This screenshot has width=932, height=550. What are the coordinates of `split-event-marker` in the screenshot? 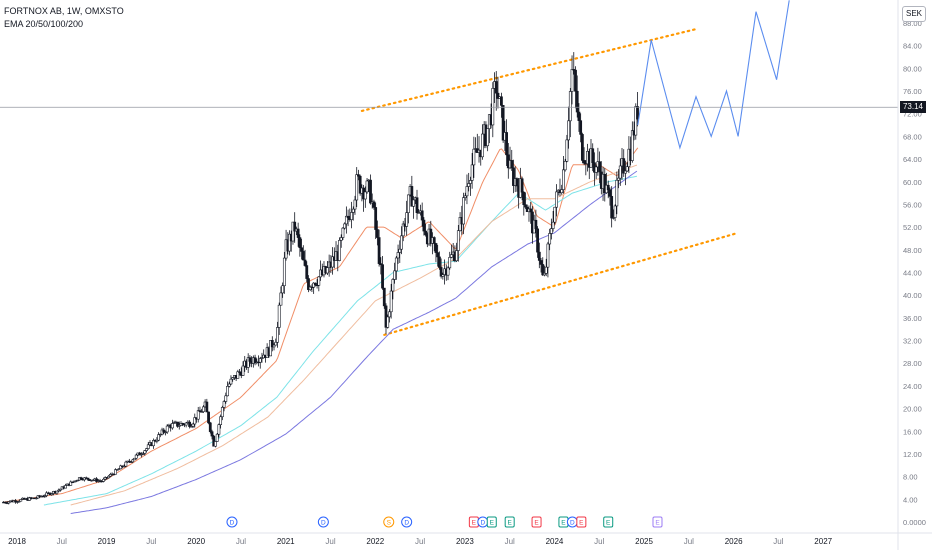 It's located at (389, 522).